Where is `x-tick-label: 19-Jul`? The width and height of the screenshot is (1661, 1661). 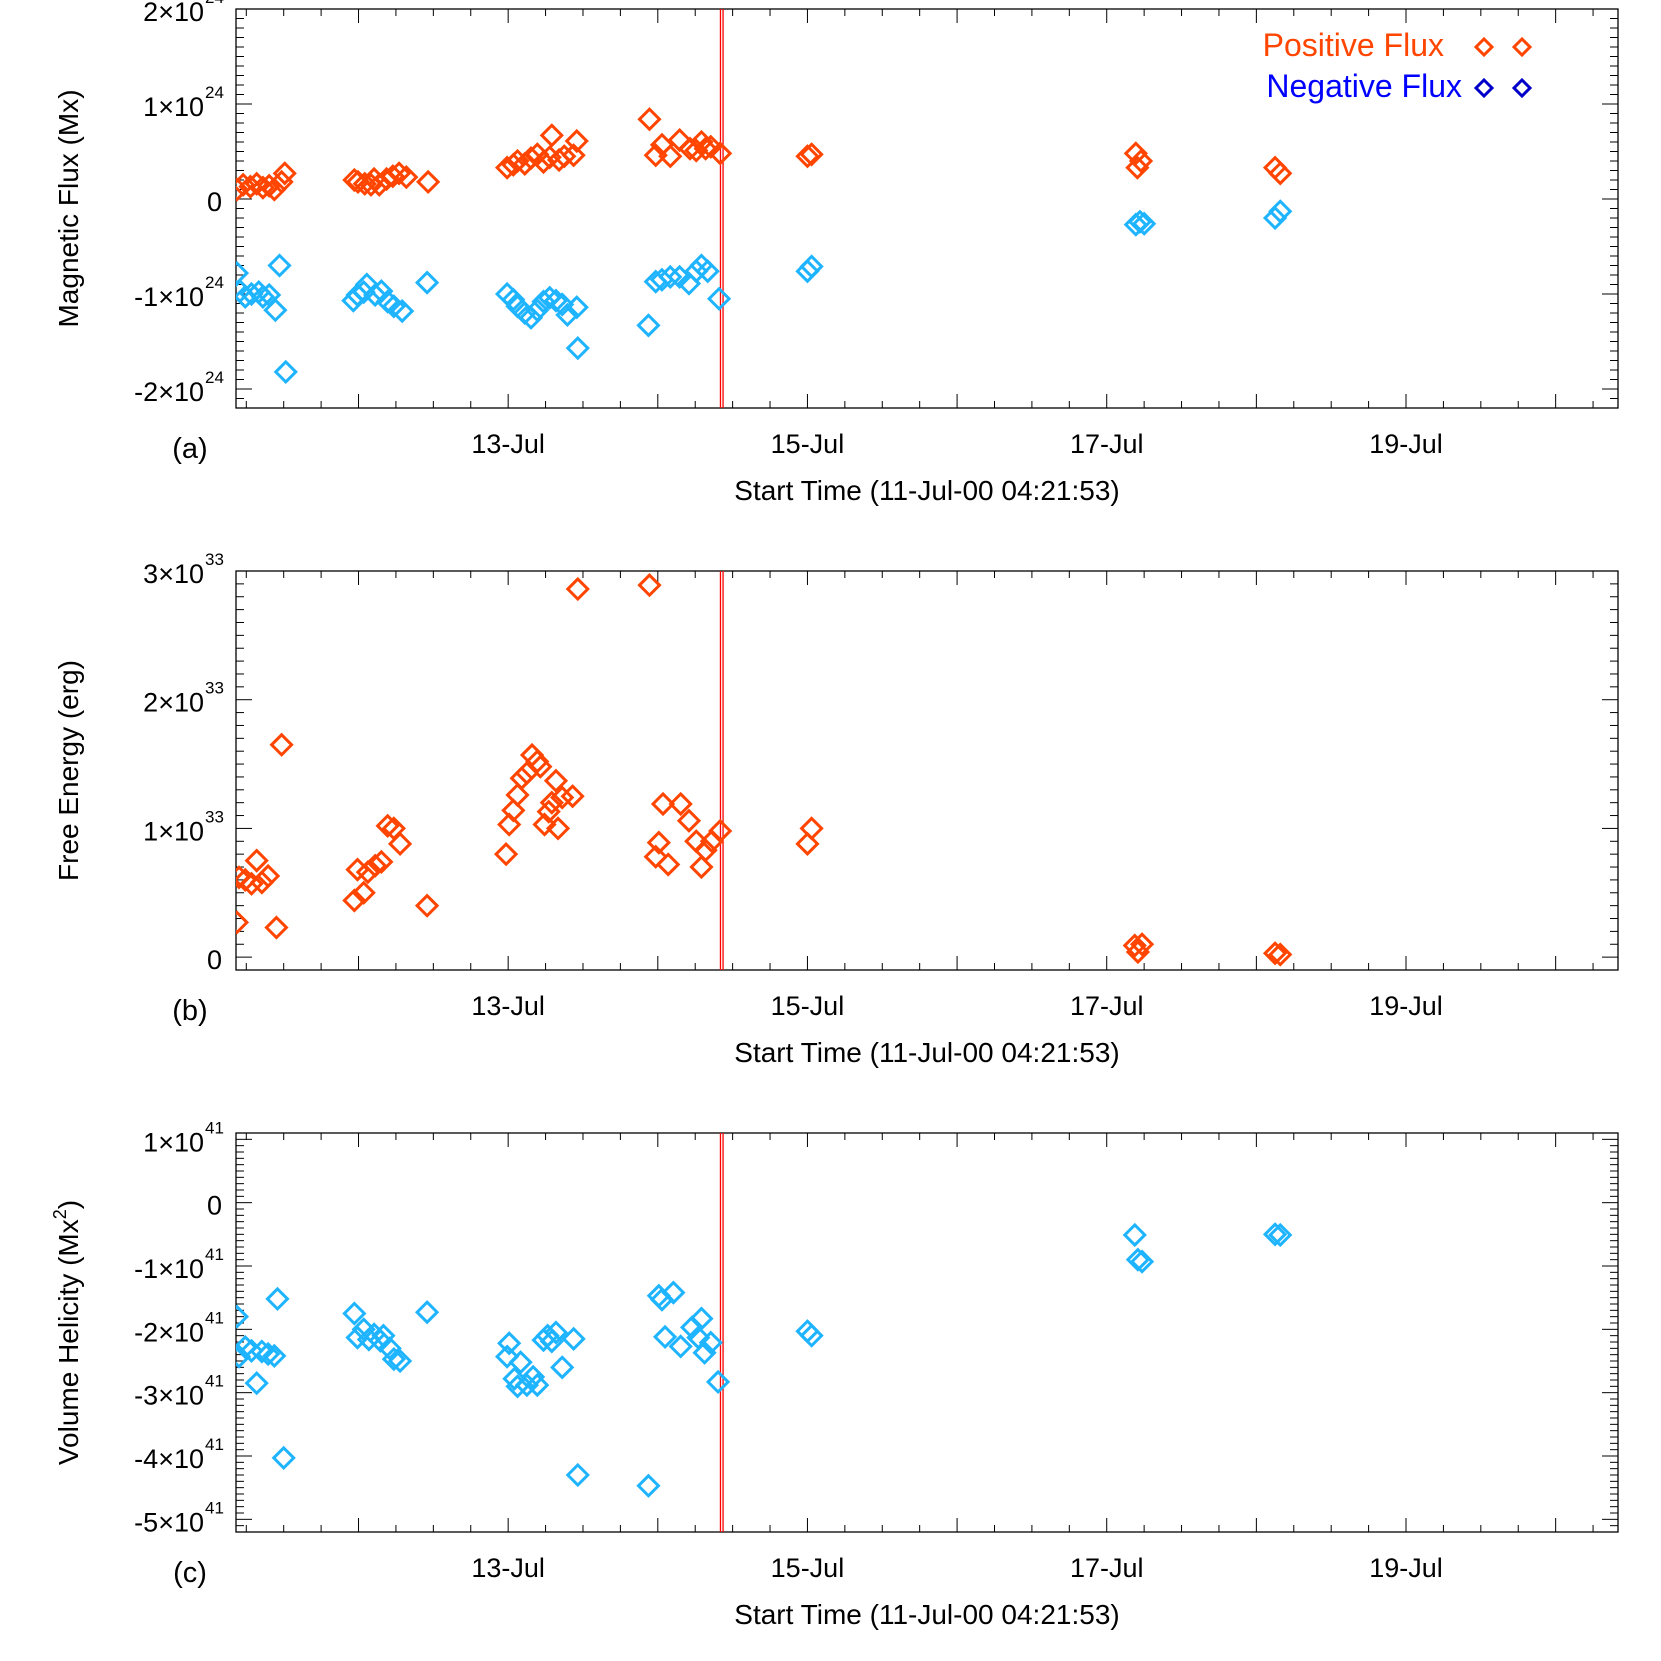
x-tick-label: 19-Jul is located at coordinates (1406, 1006).